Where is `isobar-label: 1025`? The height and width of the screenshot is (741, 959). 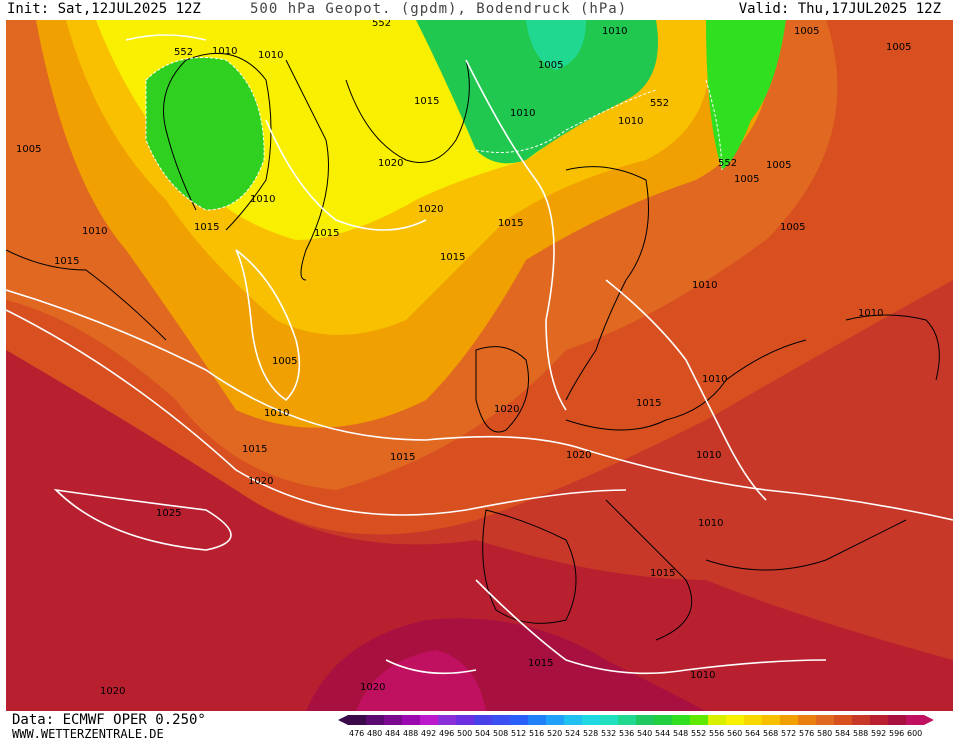 isobar-label: 1025 is located at coordinates (168, 513).